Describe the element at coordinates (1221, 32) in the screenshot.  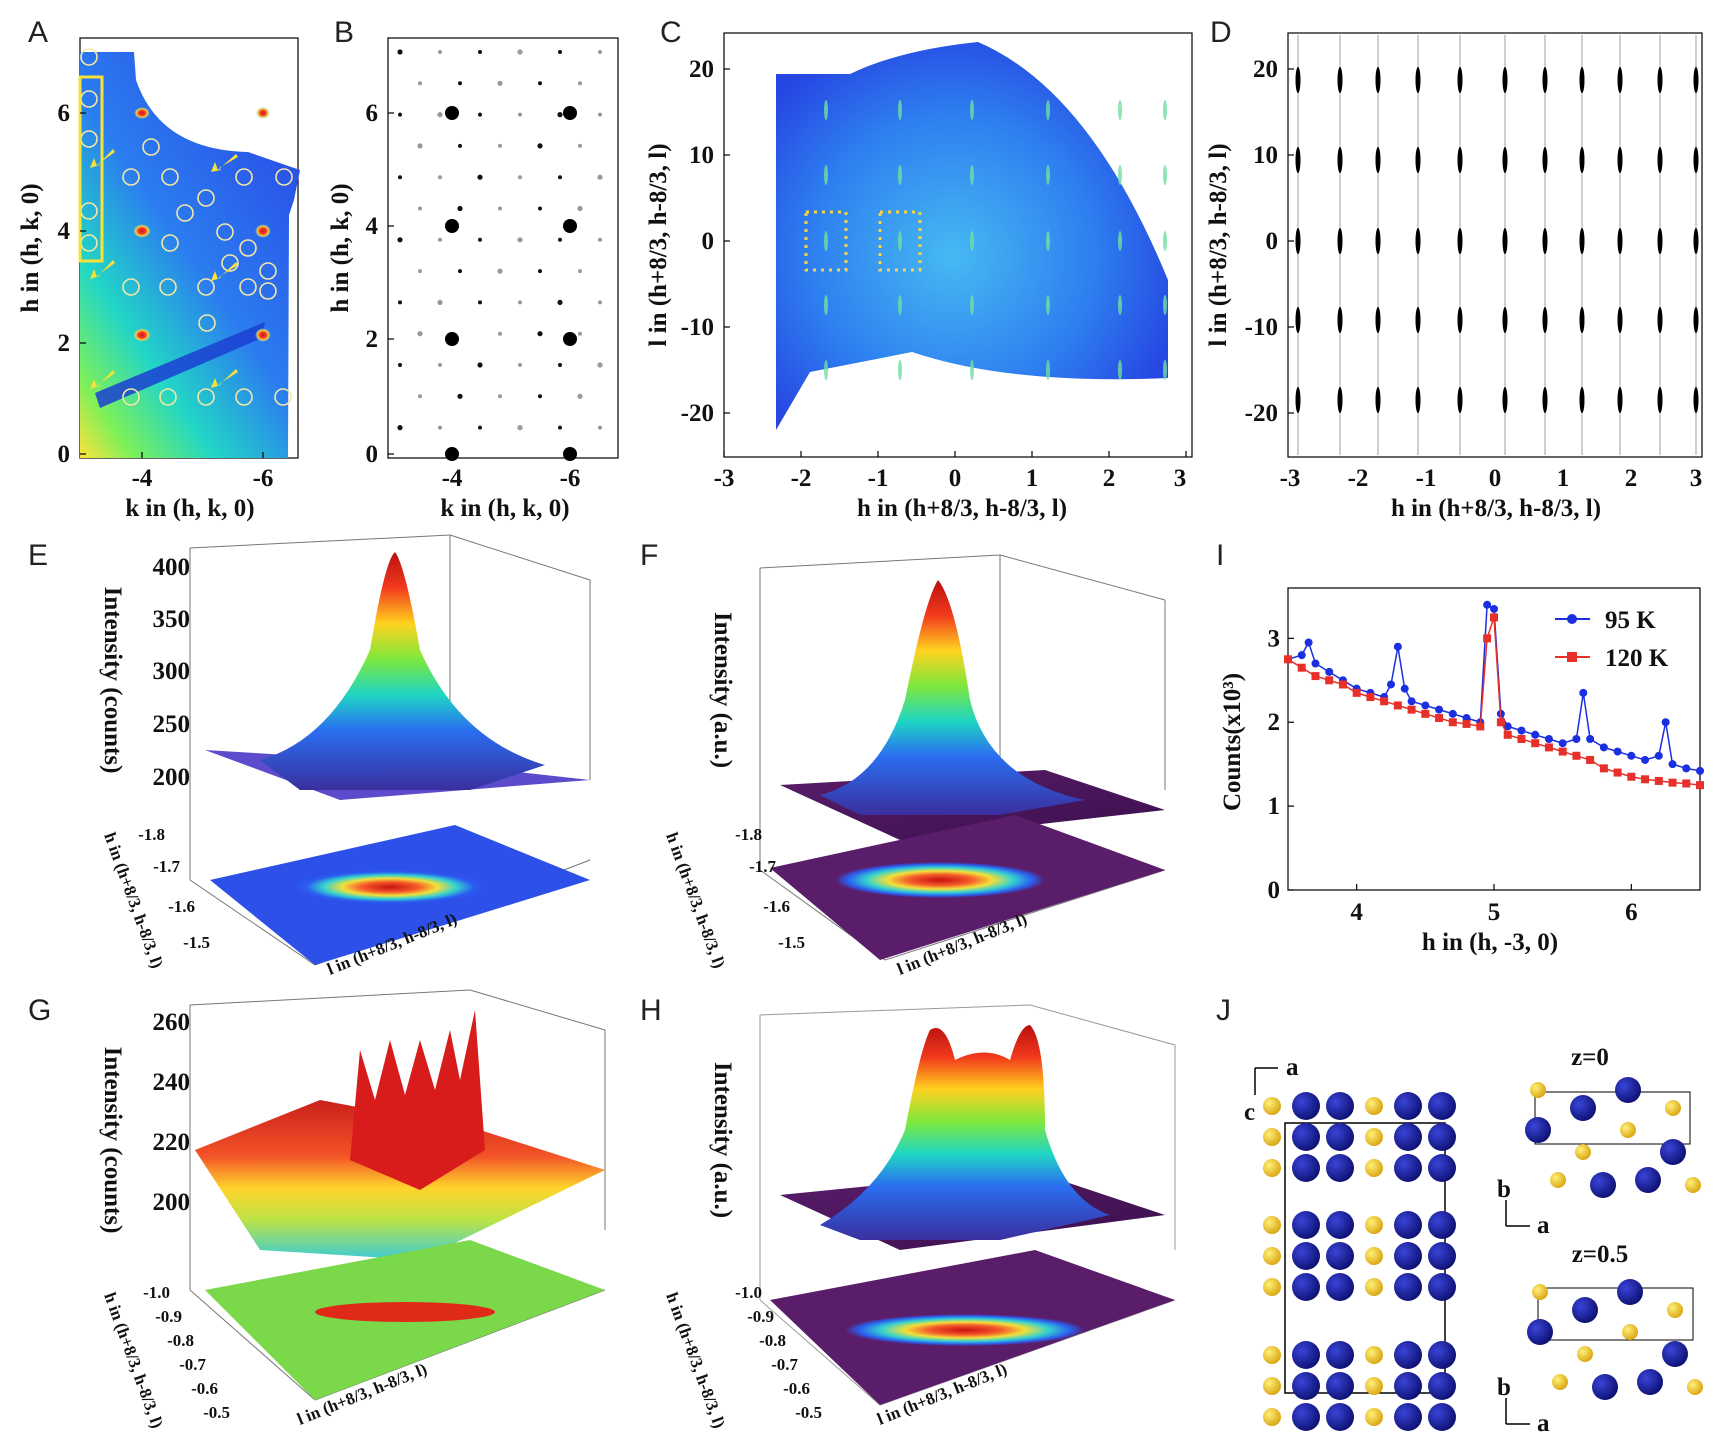
I see `panel-label-d: D` at that location.